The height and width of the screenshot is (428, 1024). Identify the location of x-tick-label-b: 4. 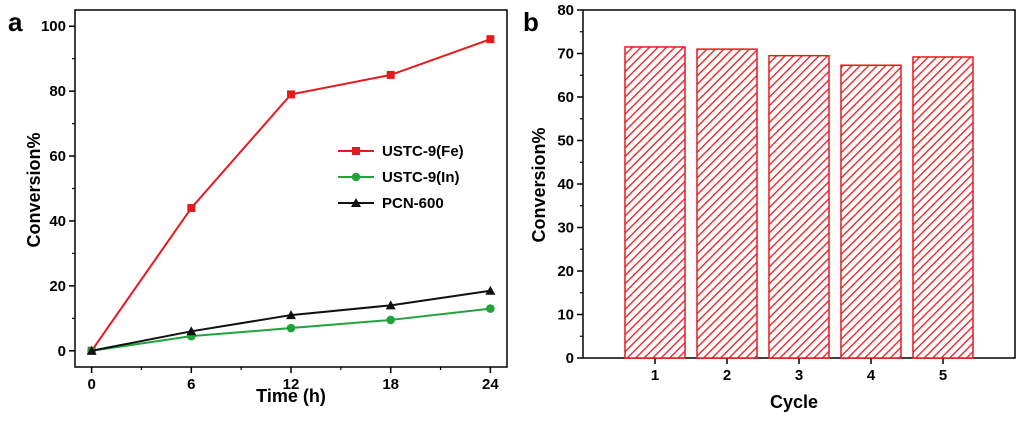
(871, 375).